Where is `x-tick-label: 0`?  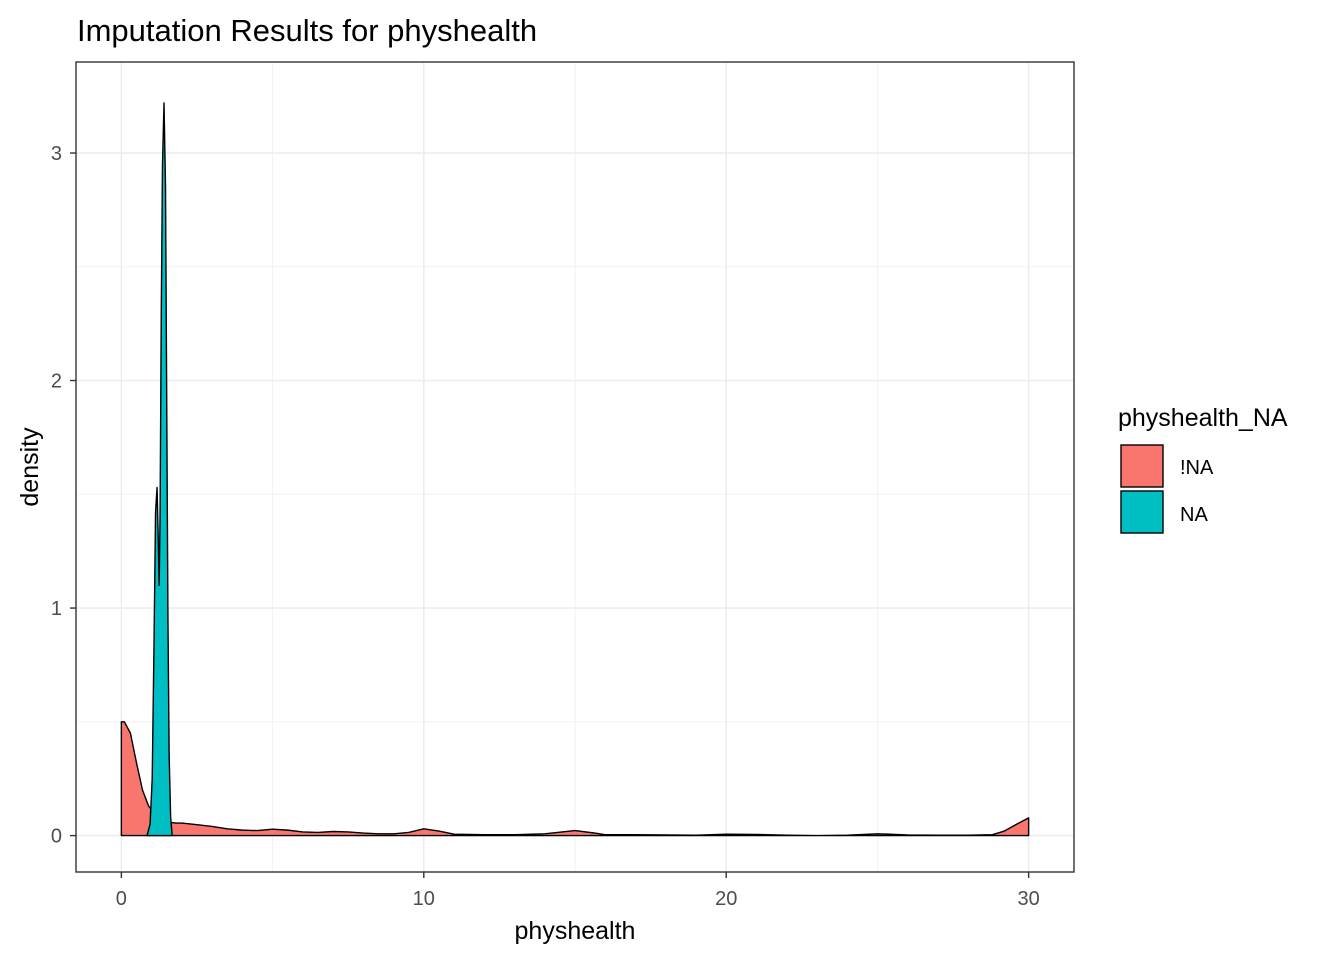
x-tick-label: 0 is located at coordinates (121, 899).